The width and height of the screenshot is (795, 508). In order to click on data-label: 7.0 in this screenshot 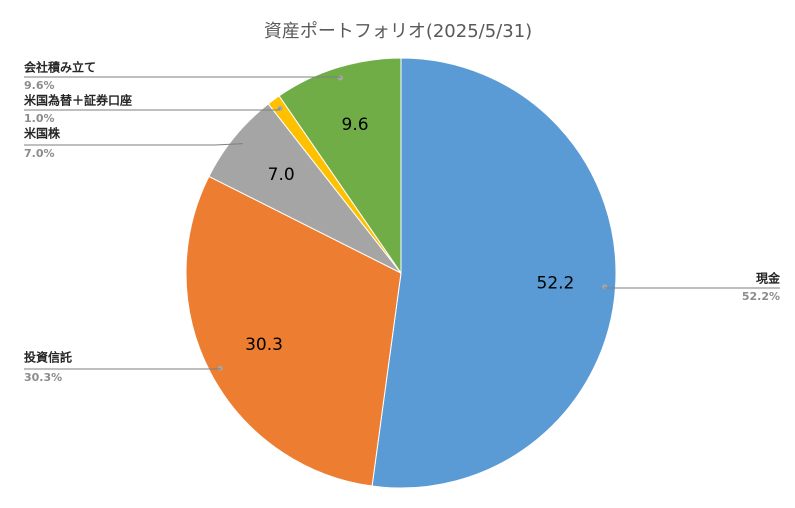, I will do `click(281, 175)`.